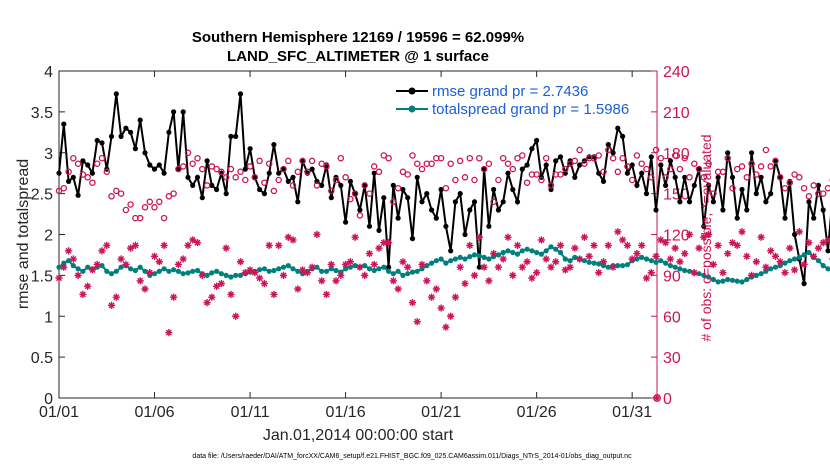  What do you see at coordinates (676, 72) in the screenshot?
I see `y-right-tick-label: 240` at bounding box center [676, 72].